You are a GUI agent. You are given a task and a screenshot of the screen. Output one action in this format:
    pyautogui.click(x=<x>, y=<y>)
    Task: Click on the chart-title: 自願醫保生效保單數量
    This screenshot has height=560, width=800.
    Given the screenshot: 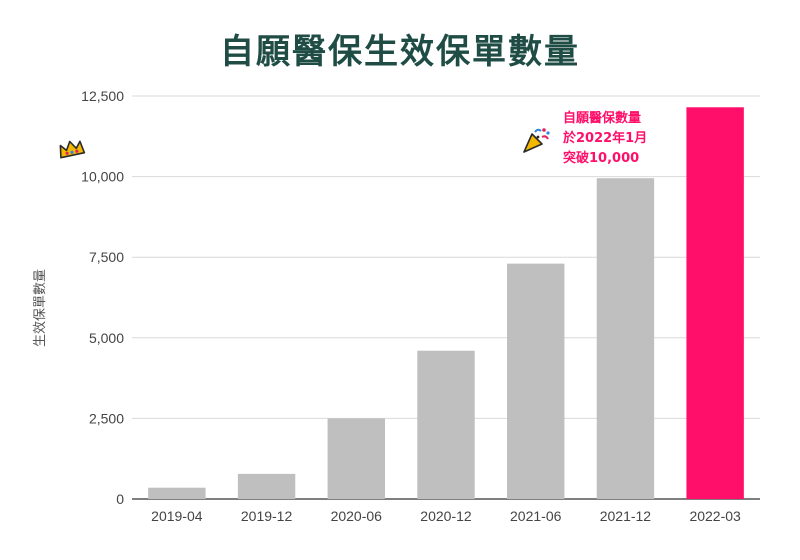 What is the action you would take?
    pyautogui.click(x=400, y=52)
    